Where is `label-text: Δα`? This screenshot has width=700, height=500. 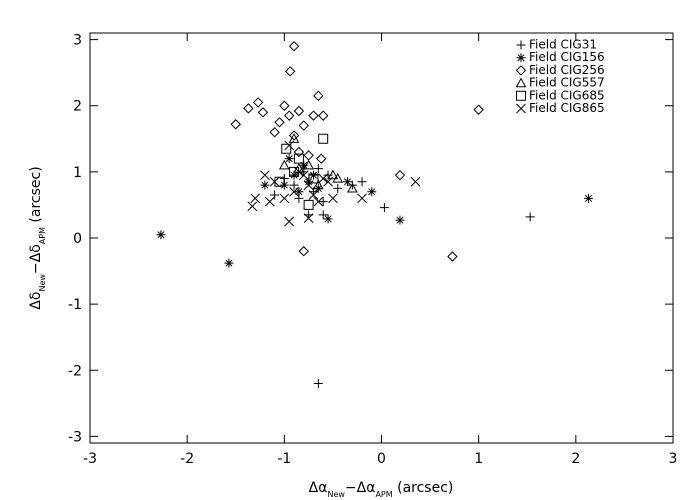 label-text: Δα is located at coordinates (318, 488).